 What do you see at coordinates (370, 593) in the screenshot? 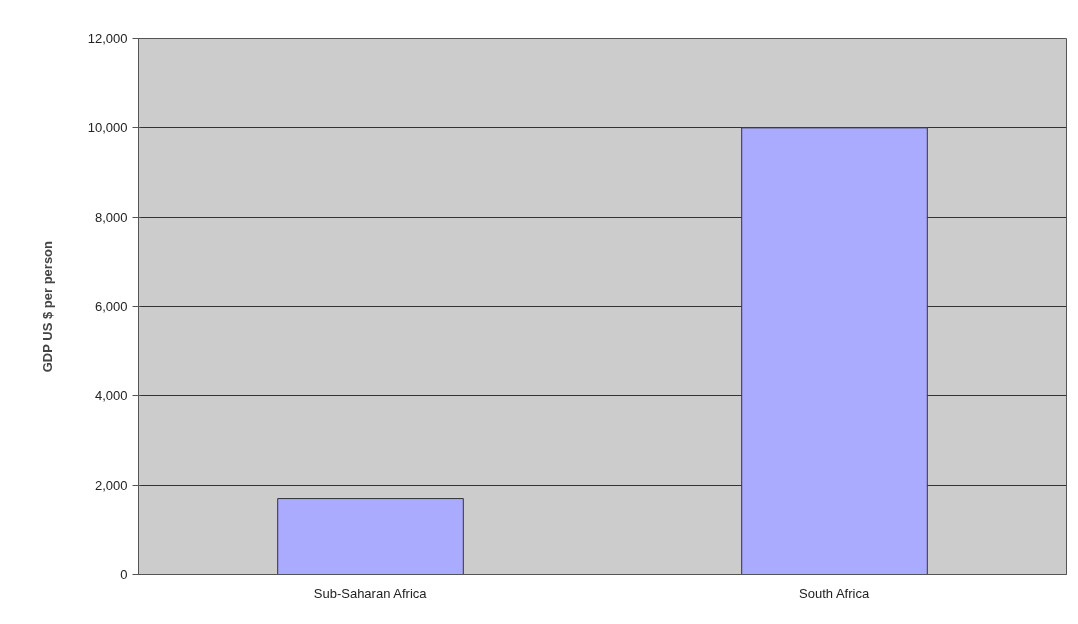
I see `x-tick-label: Sub-Saharan Africa` at bounding box center [370, 593].